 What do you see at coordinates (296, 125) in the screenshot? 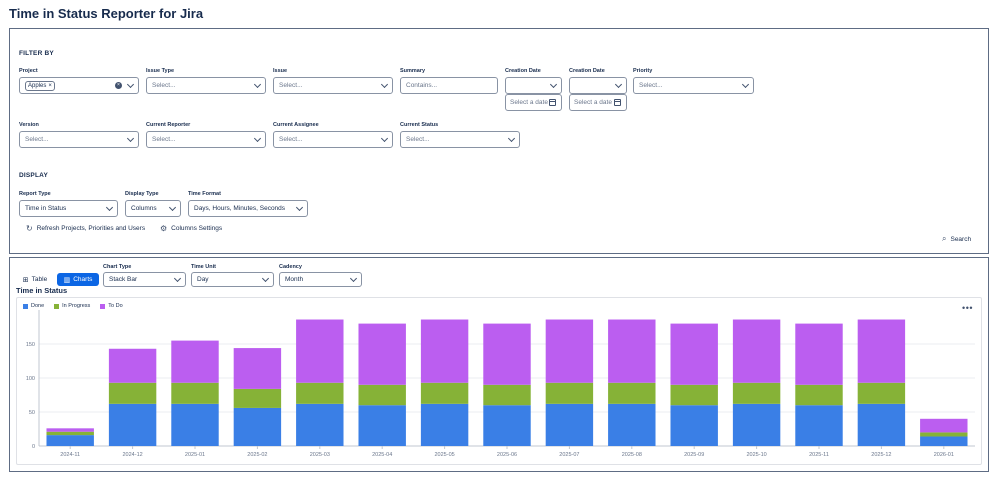
I see `current-assignee-label: Current Assignee` at bounding box center [296, 125].